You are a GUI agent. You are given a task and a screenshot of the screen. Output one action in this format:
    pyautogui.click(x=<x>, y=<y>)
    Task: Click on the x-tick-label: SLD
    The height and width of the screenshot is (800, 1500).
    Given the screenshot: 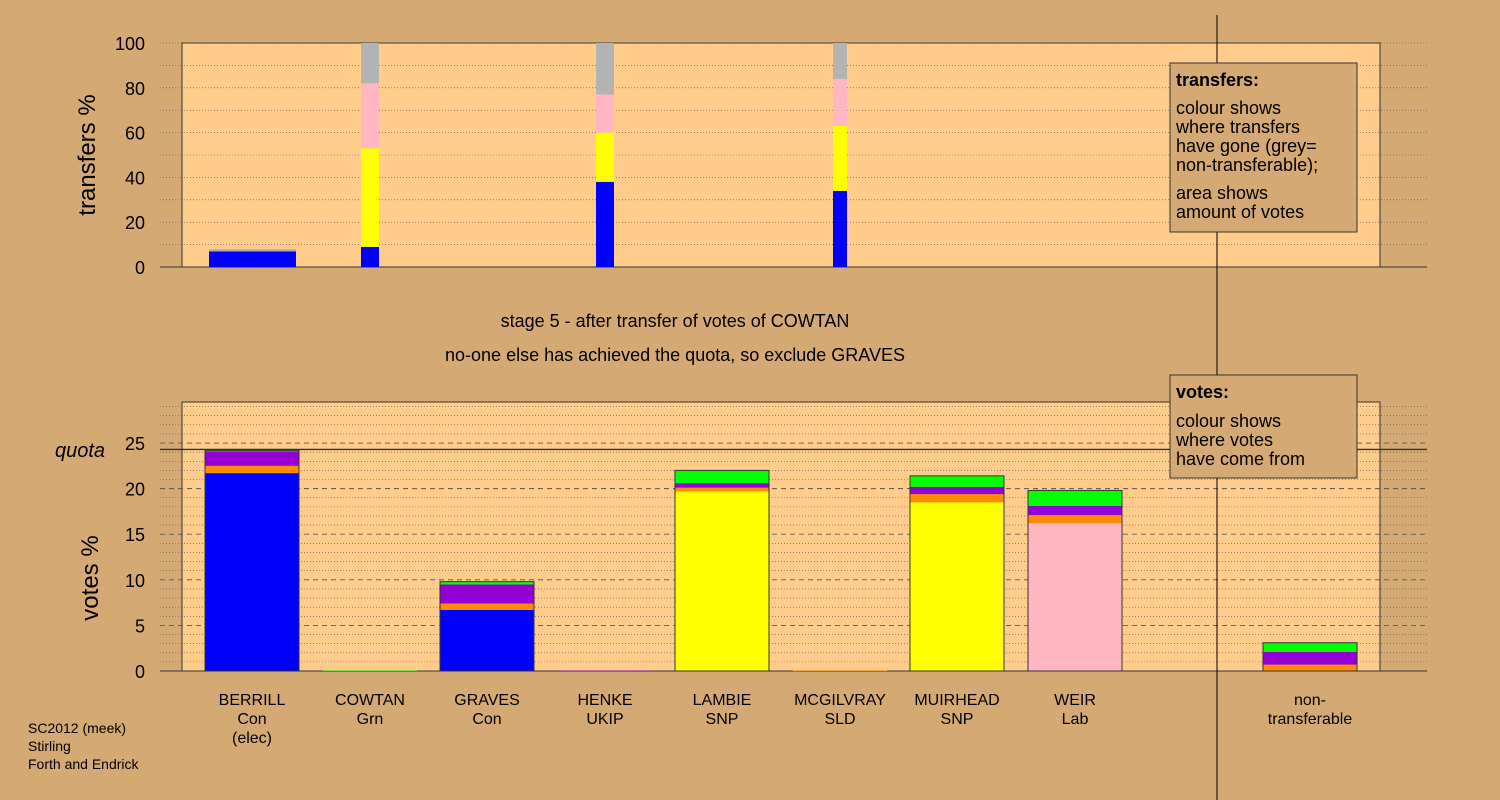 What is the action you would take?
    pyautogui.click(x=839, y=719)
    